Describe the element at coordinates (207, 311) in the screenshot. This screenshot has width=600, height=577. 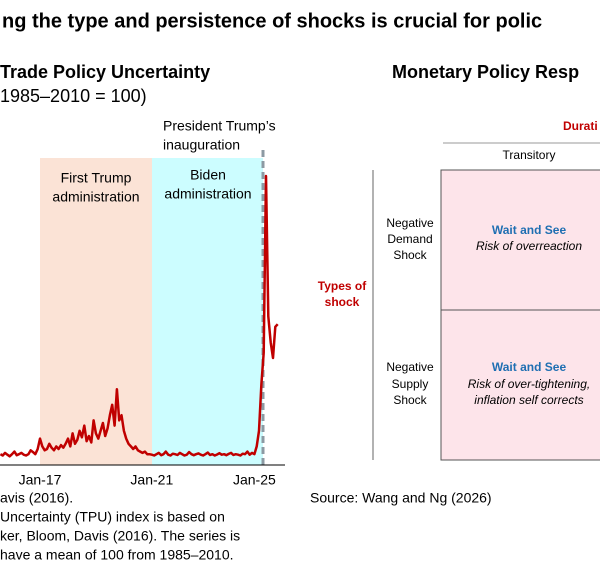
I see `biden-shade` at that location.